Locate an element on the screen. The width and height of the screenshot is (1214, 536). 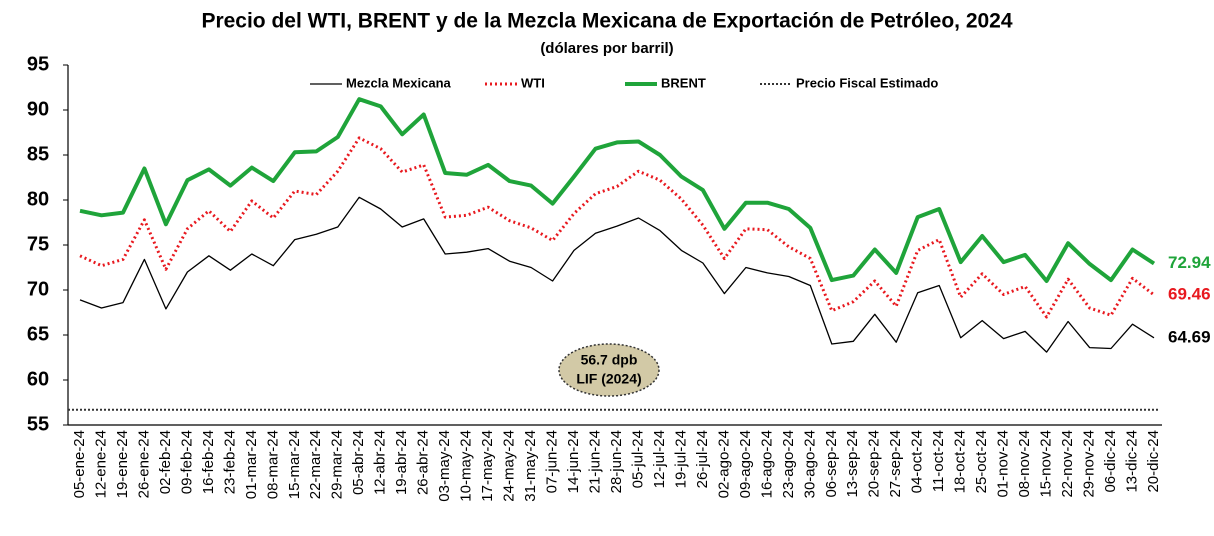
y-tick-label: 75 is located at coordinates (38, 244).